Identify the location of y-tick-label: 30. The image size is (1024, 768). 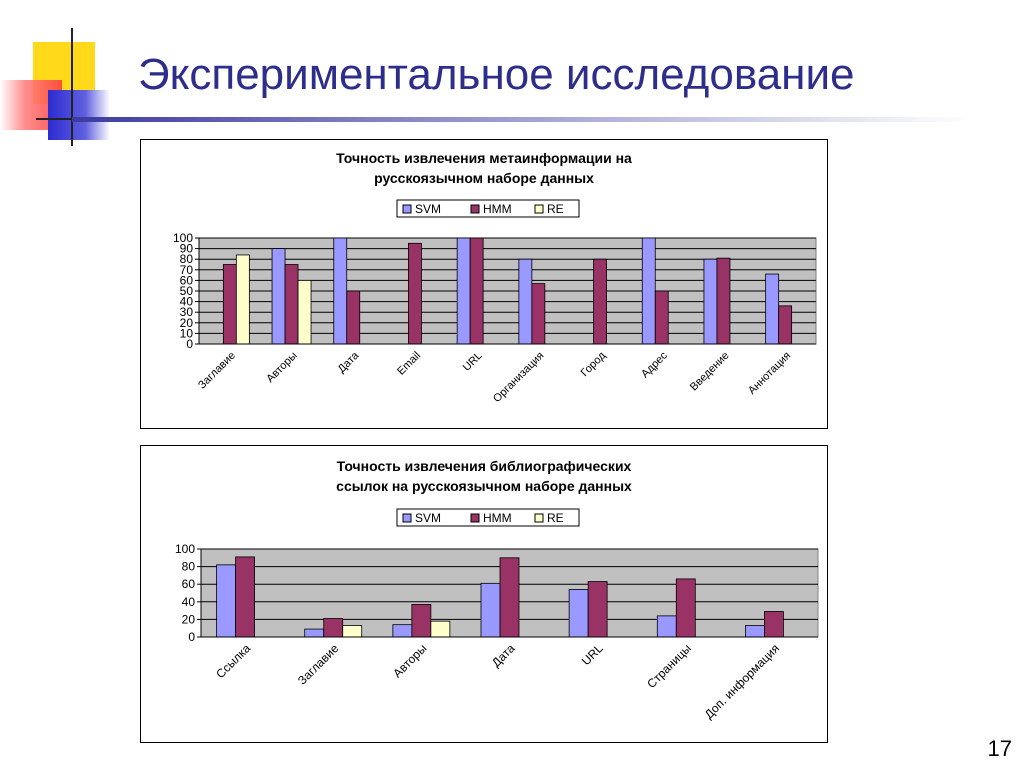
(187, 312).